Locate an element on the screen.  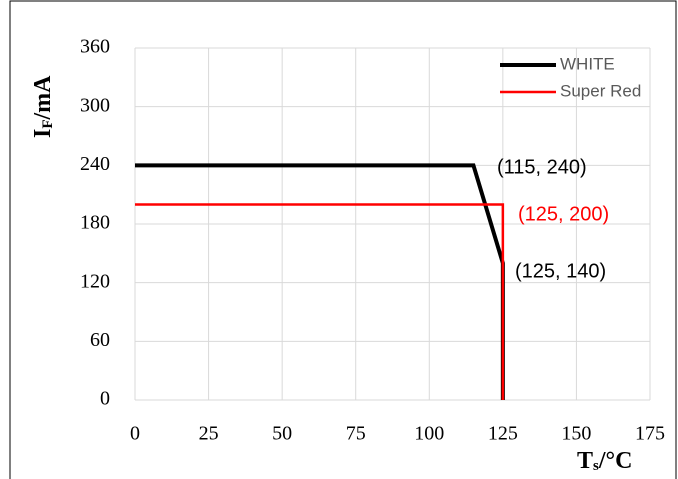
x-label-sub: s is located at coordinates (596, 466).